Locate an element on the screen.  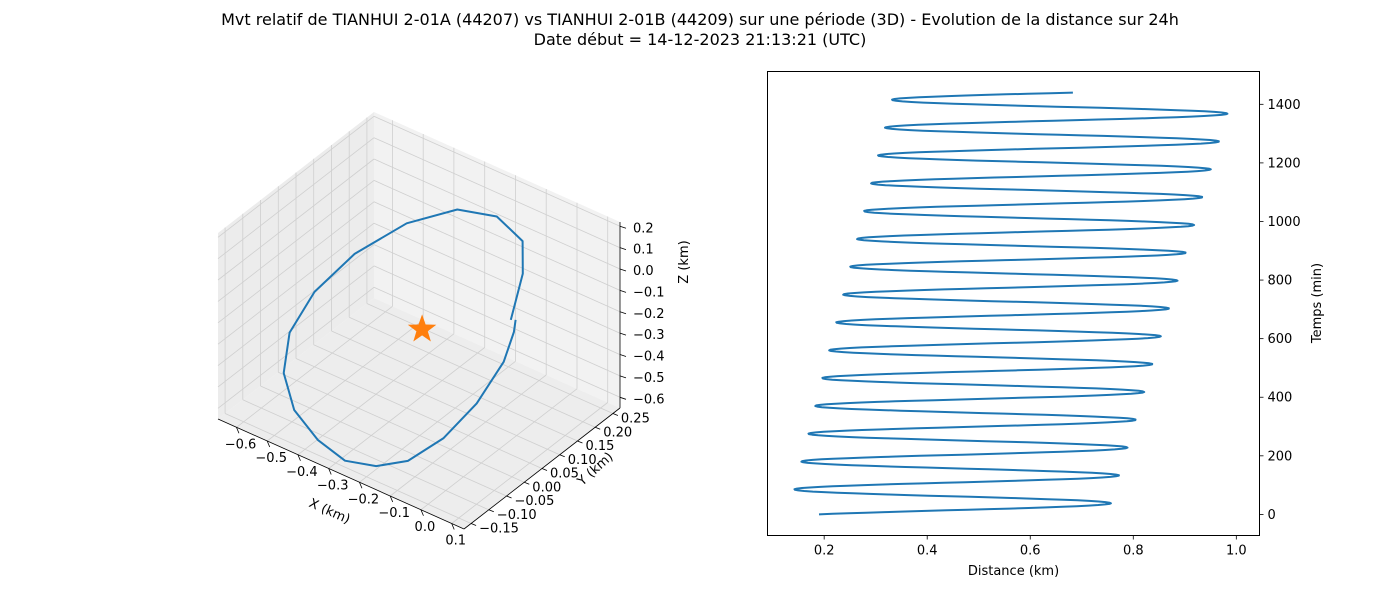
z-tick-label: −0.5 is located at coordinates (649, 378).